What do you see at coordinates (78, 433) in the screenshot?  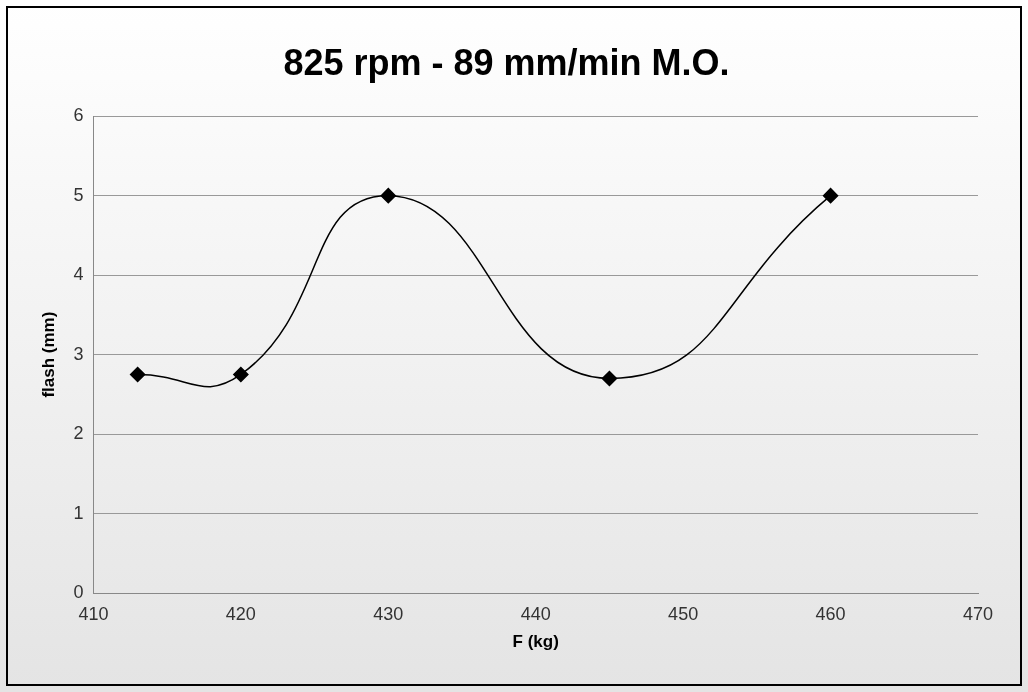 I see `y-tick-label: 2` at bounding box center [78, 433].